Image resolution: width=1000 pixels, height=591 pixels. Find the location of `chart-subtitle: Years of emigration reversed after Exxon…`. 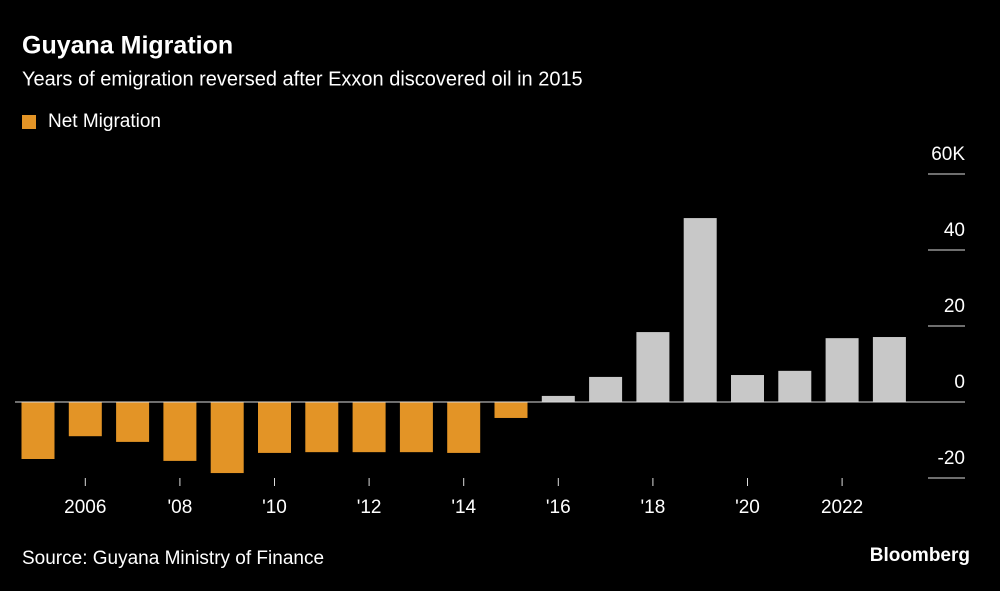

chart-subtitle: Years of emigration reversed after Exxon… is located at coordinates (302, 79).